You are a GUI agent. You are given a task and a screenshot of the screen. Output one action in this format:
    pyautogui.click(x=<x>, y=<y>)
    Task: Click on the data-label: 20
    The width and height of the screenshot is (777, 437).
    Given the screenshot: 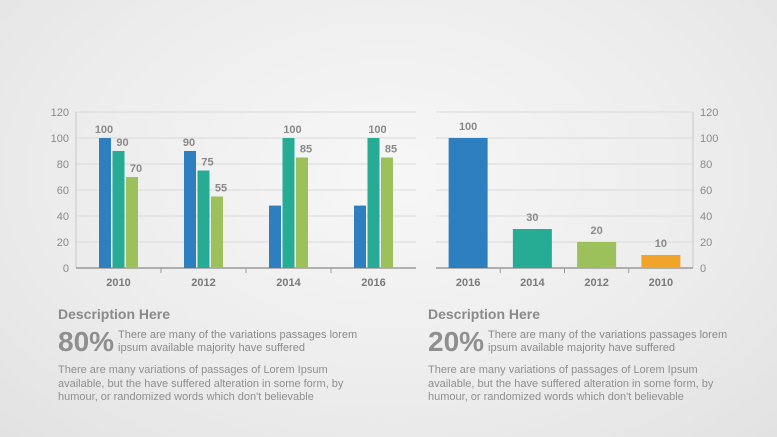 What is the action you would take?
    pyautogui.click(x=597, y=231)
    